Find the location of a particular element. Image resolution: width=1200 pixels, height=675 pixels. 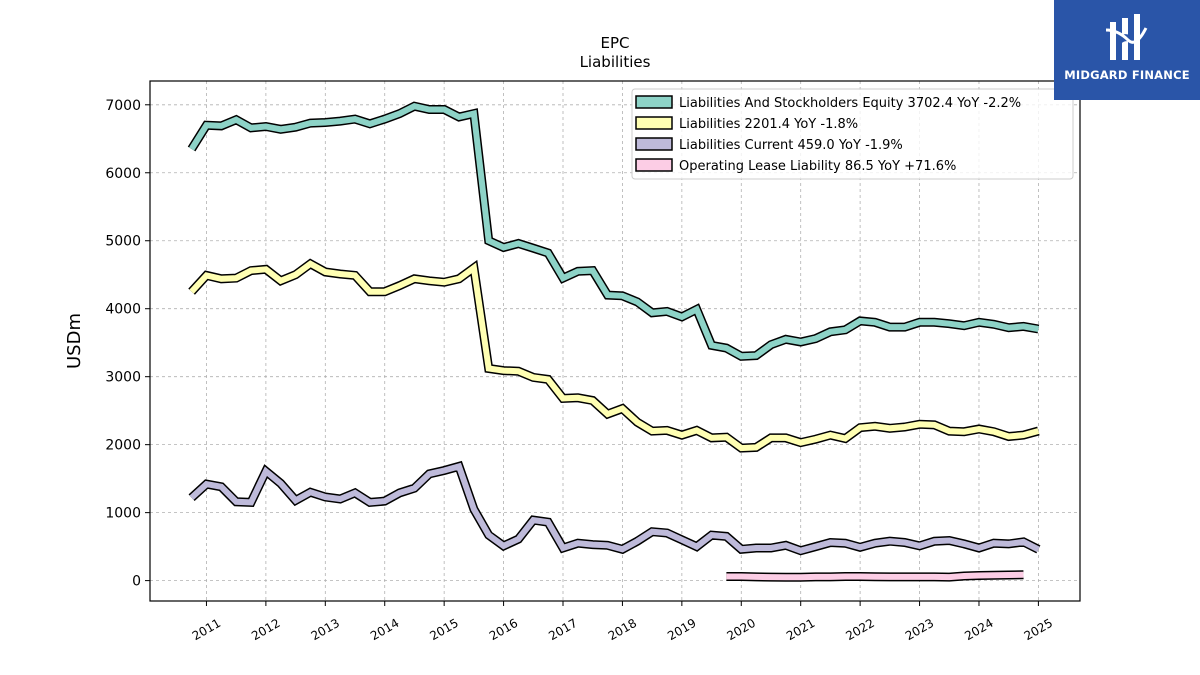

y-axis-ticks: 0 1000 2000 3000 4000 5000 6000 7000 is located at coordinates (127, 344).